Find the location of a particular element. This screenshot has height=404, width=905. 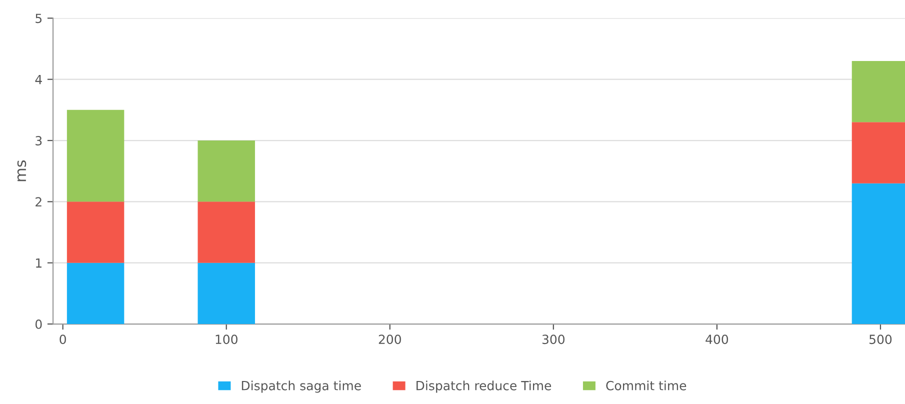

legend-label: Commit time is located at coordinates (646, 385).